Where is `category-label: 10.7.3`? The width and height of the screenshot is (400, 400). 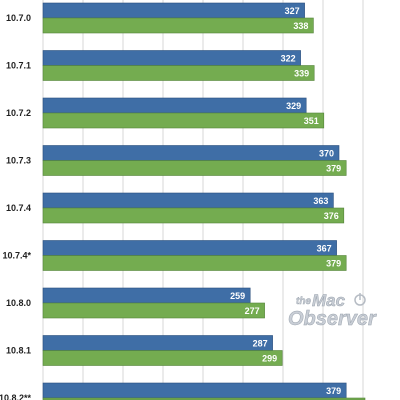
category-label: 10.7.3 is located at coordinates (18, 161).